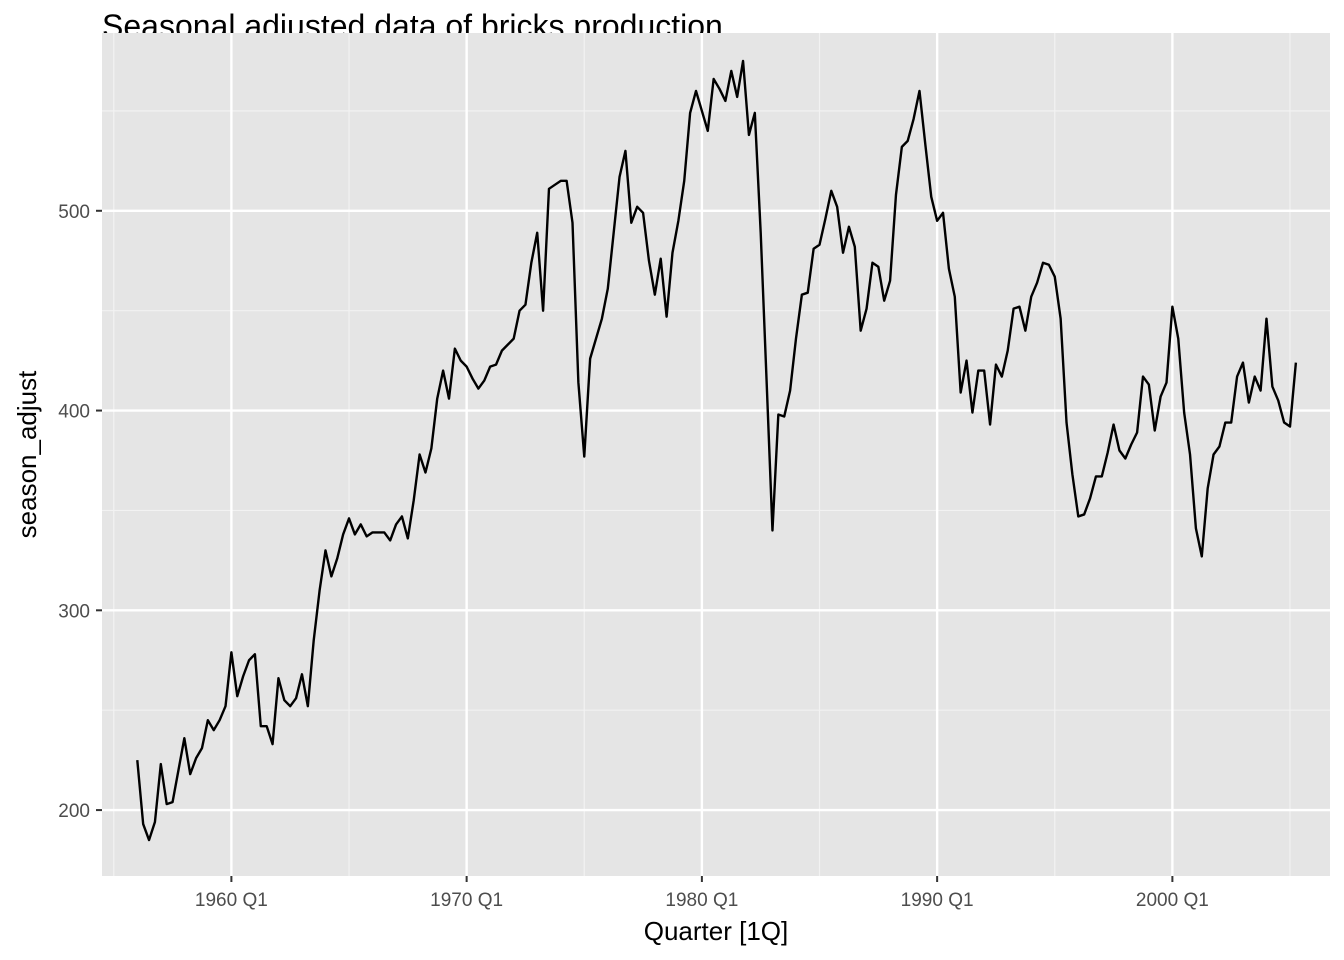 Image resolution: width=1344 pixels, height=960 pixels. Describe the element at coordinates (74, 212) in the screenshot. I see `y-tick-label: 500` at that location.